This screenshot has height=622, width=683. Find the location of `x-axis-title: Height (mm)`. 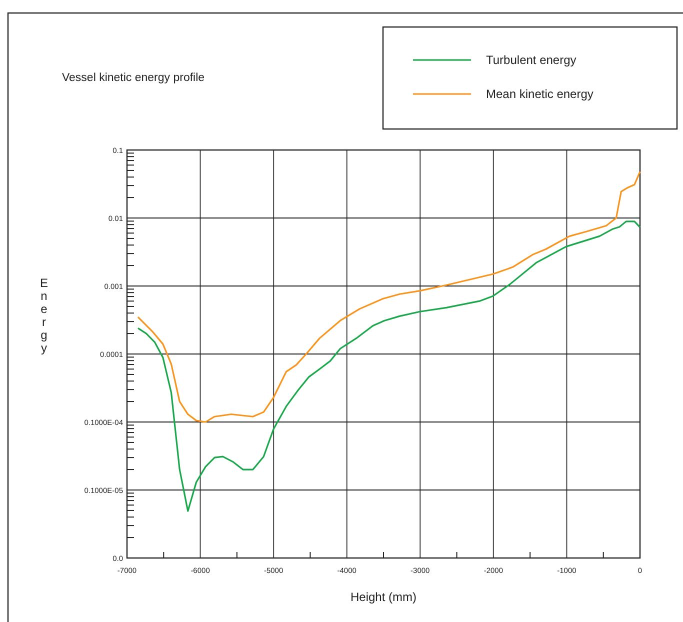

x-axis-title: Height (mm) is located at coordinates (383, 597).